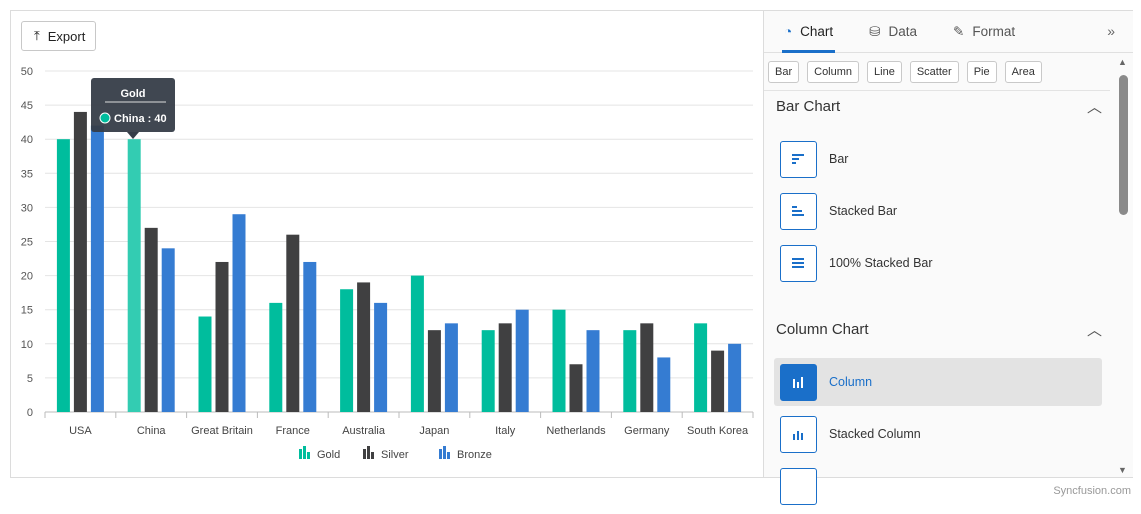 This screenshot has height=514, width=1141. Describe the element at coordinates (576, 388) in the screenshot. I see `bar-silver-netherlands` at that location.